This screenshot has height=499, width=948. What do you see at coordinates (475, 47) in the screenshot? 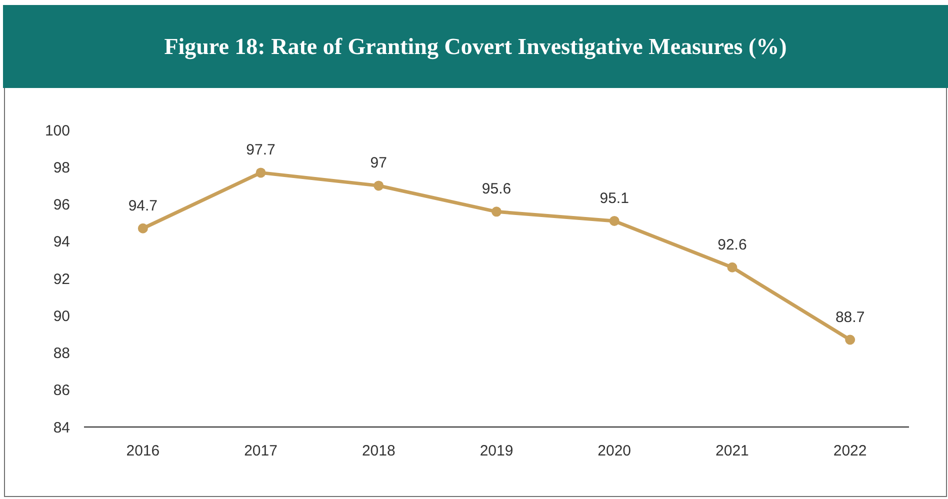
I see `chart-title: Figure 18: Rate of Granting Covert Investigative Measures (%)` at bounding box center [475, 47].